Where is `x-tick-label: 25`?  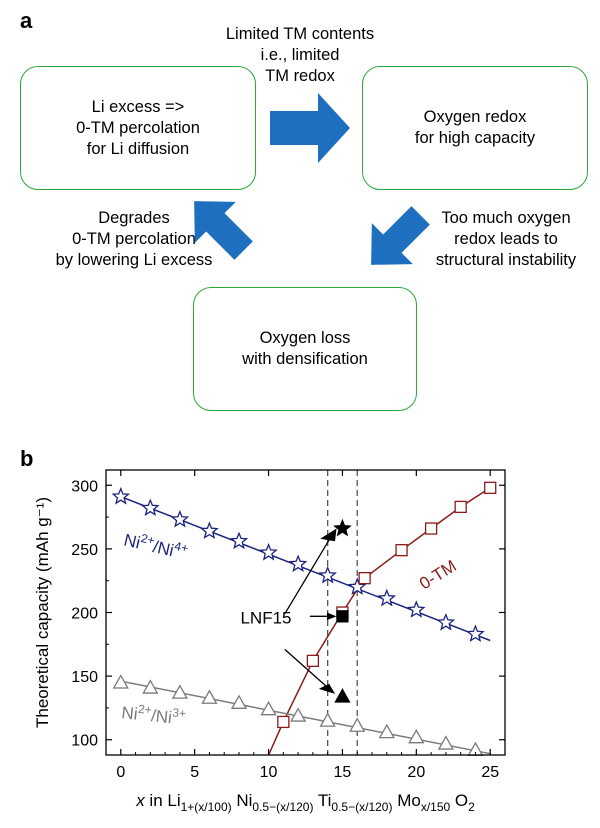
x-tick-label: 25 is located at coordinates (490, 772).